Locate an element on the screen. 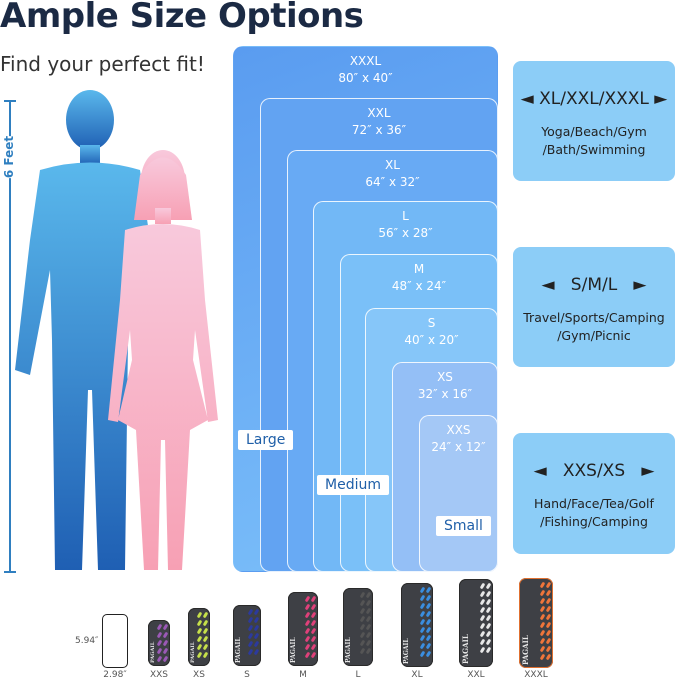 This screenshot has height=682, width=679. woman-silhouette is located at coordinates (163, 360).